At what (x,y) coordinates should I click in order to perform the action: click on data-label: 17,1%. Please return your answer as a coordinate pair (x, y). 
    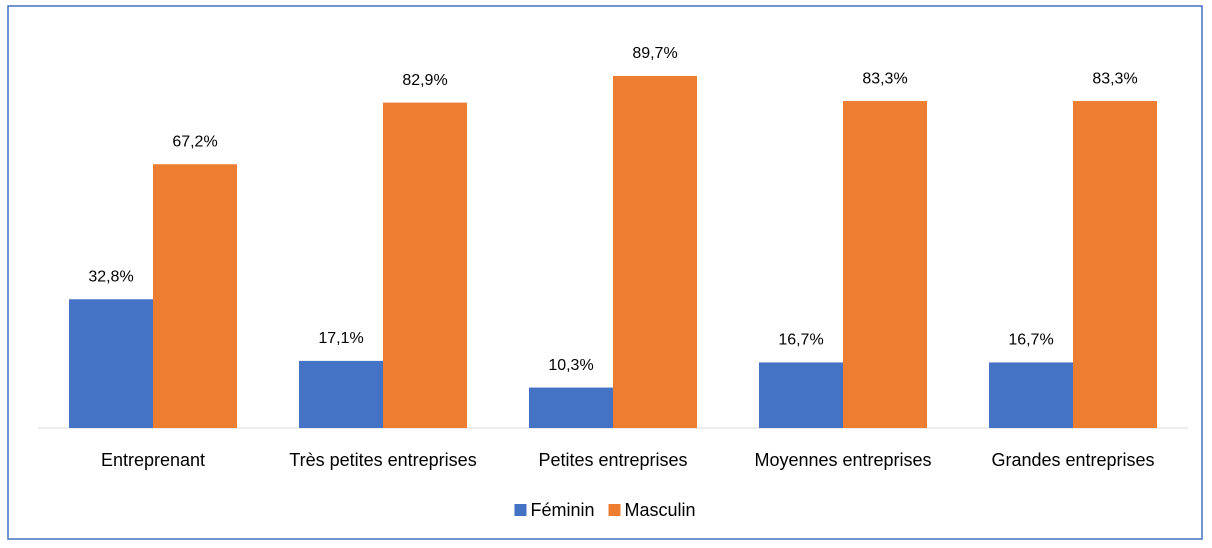
    Looking at the image, I should click on (340, 338).